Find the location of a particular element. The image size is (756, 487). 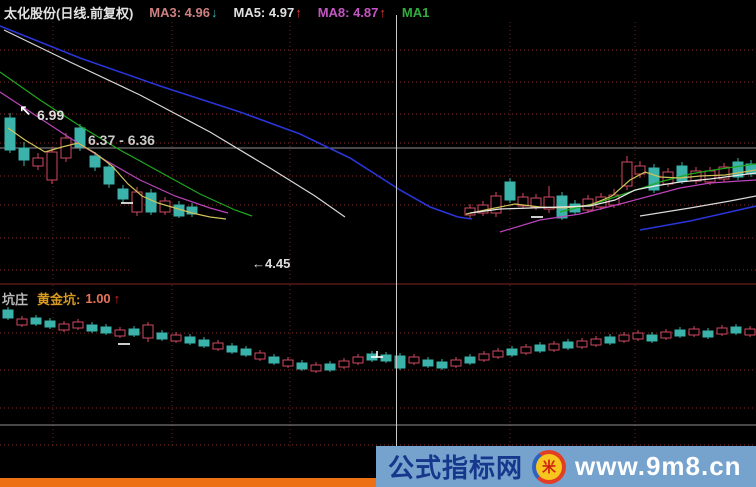

ma-magenta is located at coordinates (114, 152).